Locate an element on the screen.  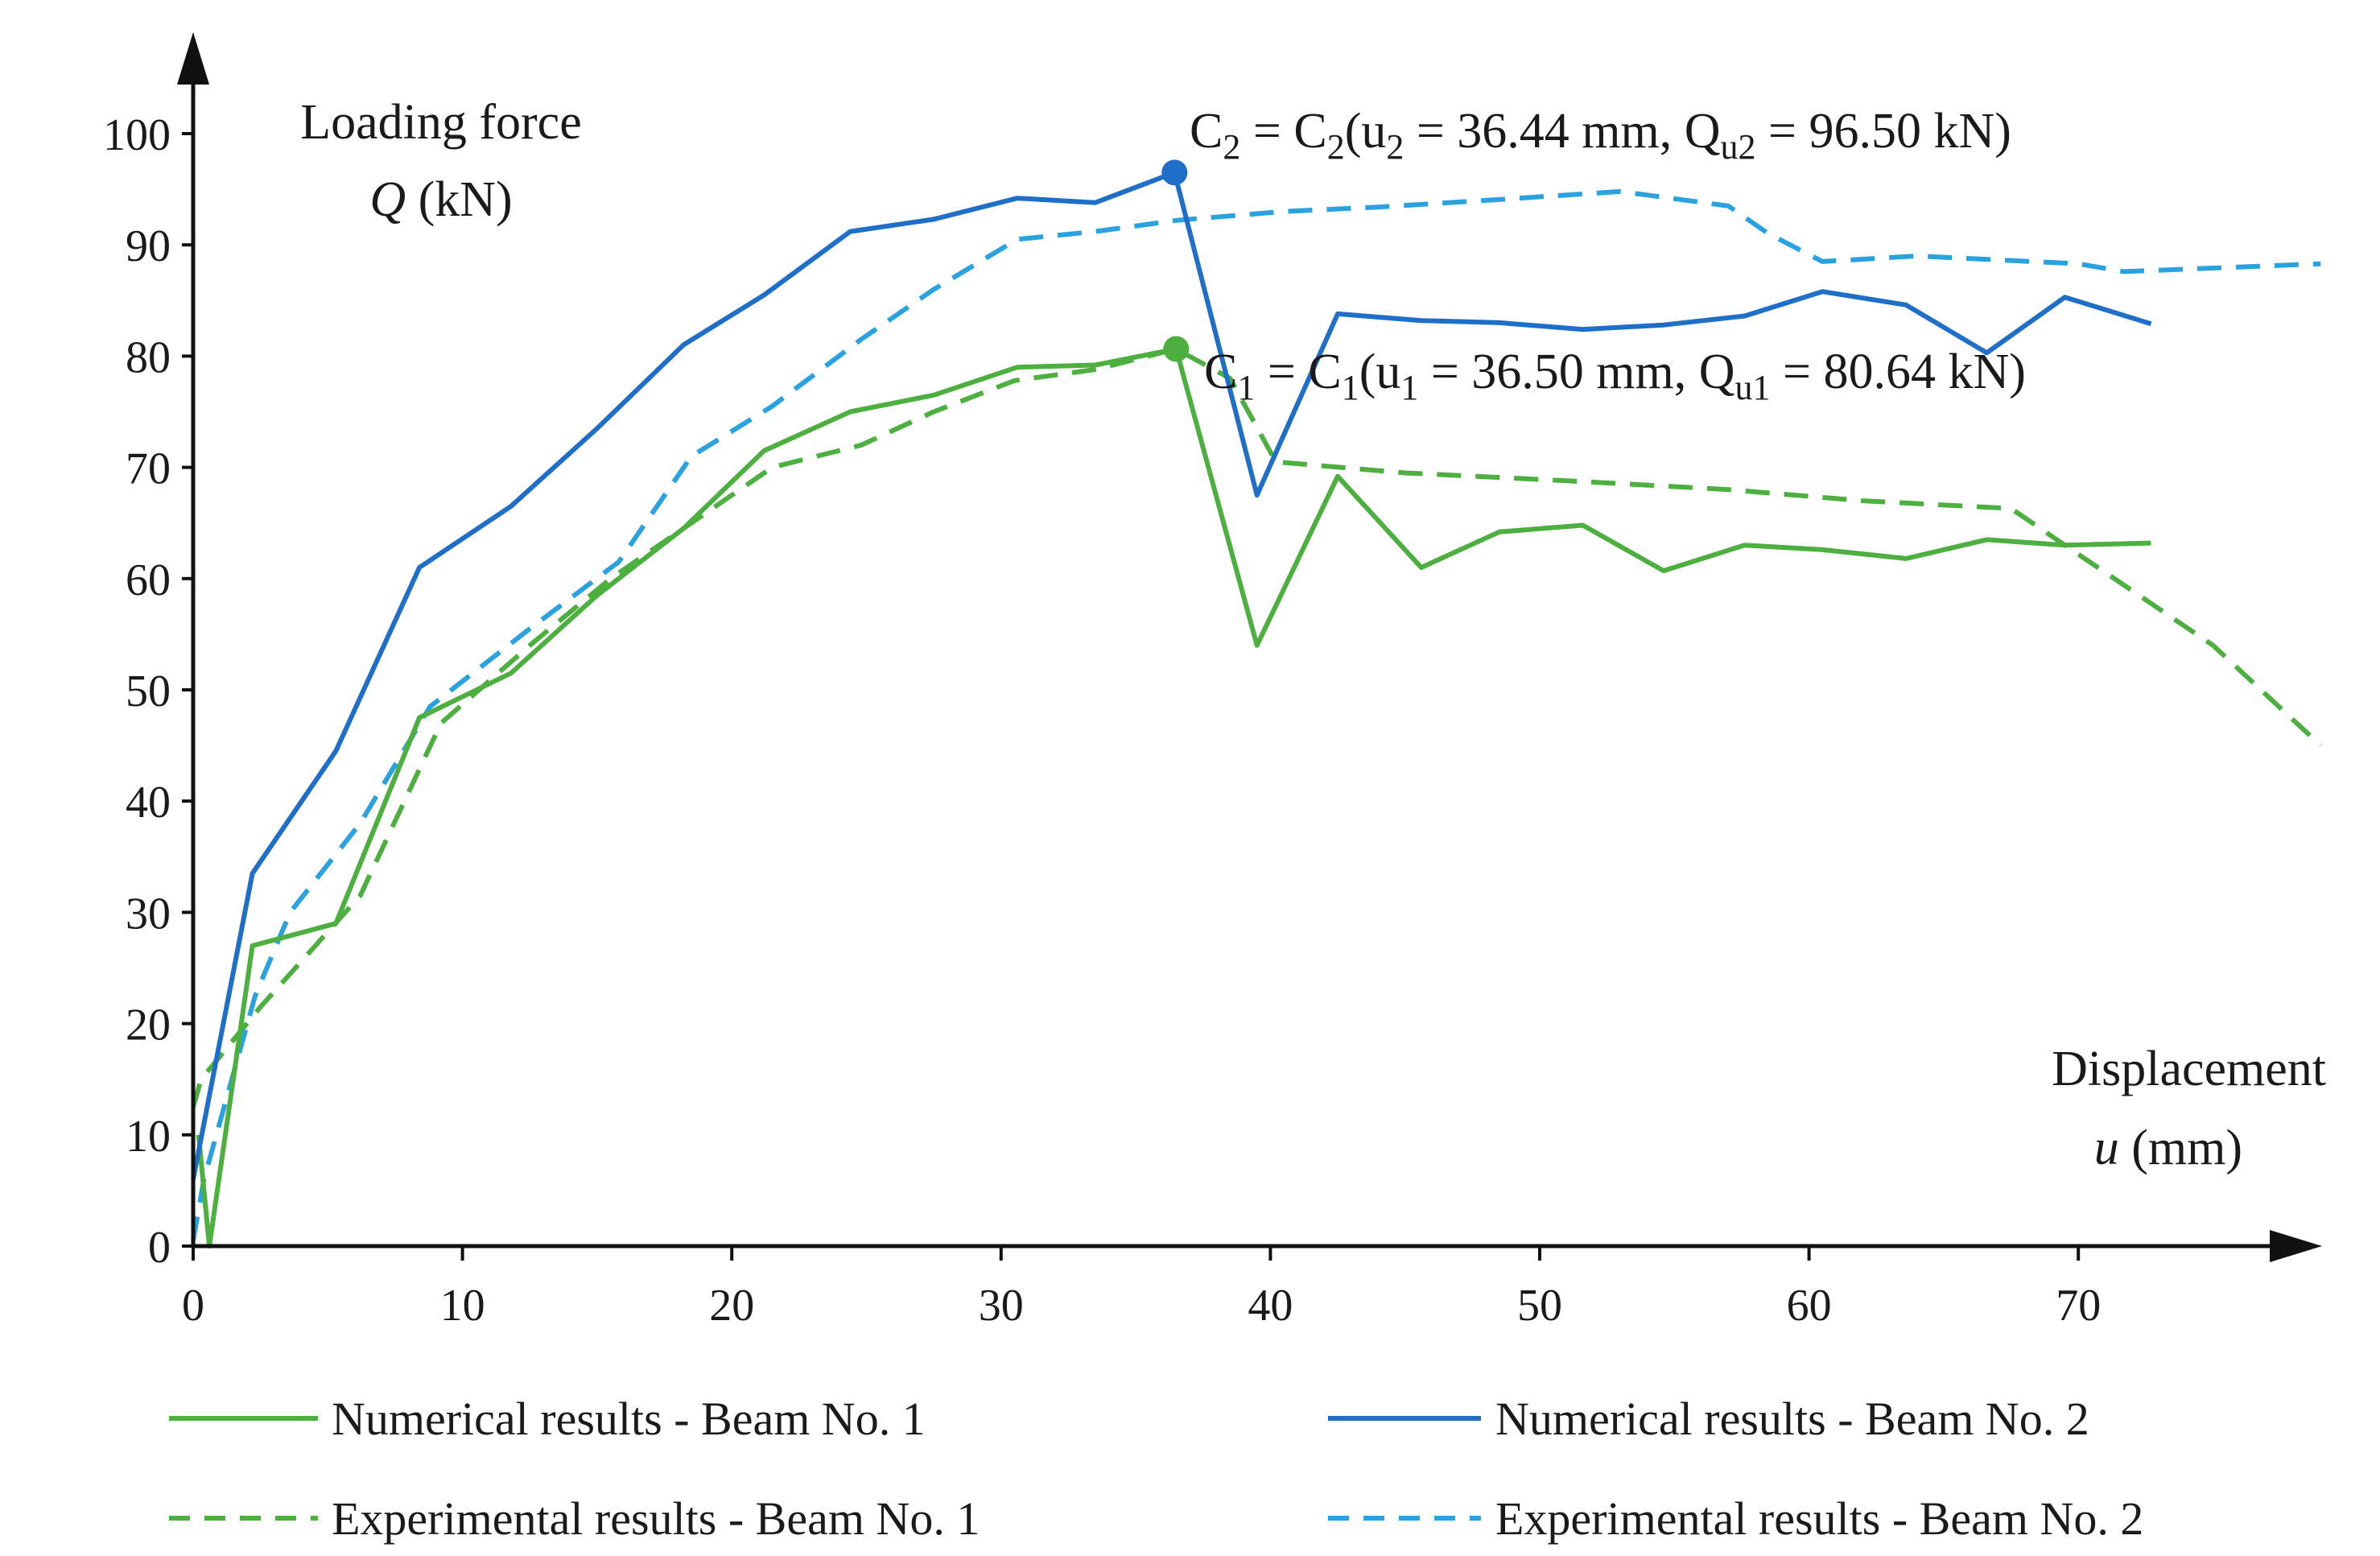
y-tick-label: 0 is located at coordinates (159, 1248).